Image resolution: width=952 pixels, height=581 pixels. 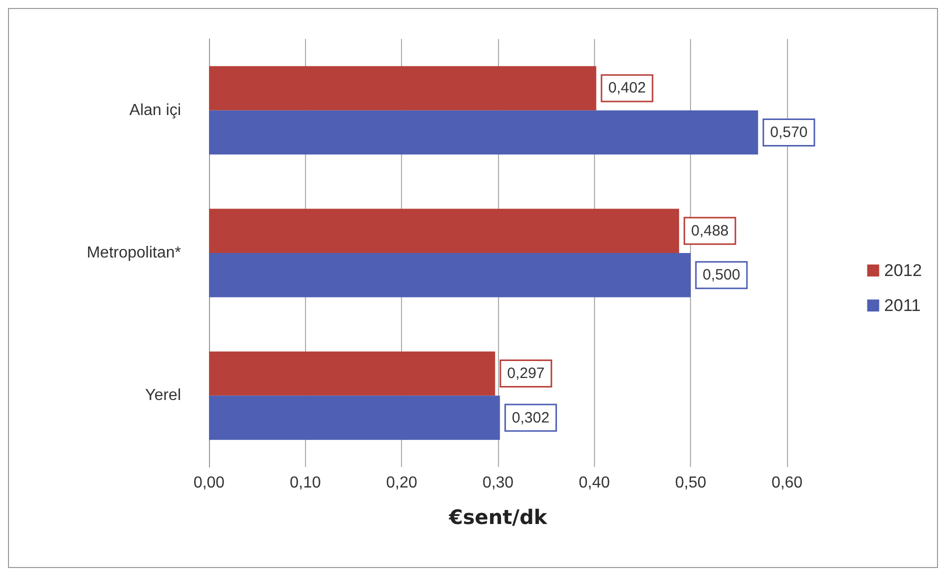 What do you see at coordinates (690, 483) in the screenshot?
I see `x-tick-label: 0,50` at bounding box center [690, 483].